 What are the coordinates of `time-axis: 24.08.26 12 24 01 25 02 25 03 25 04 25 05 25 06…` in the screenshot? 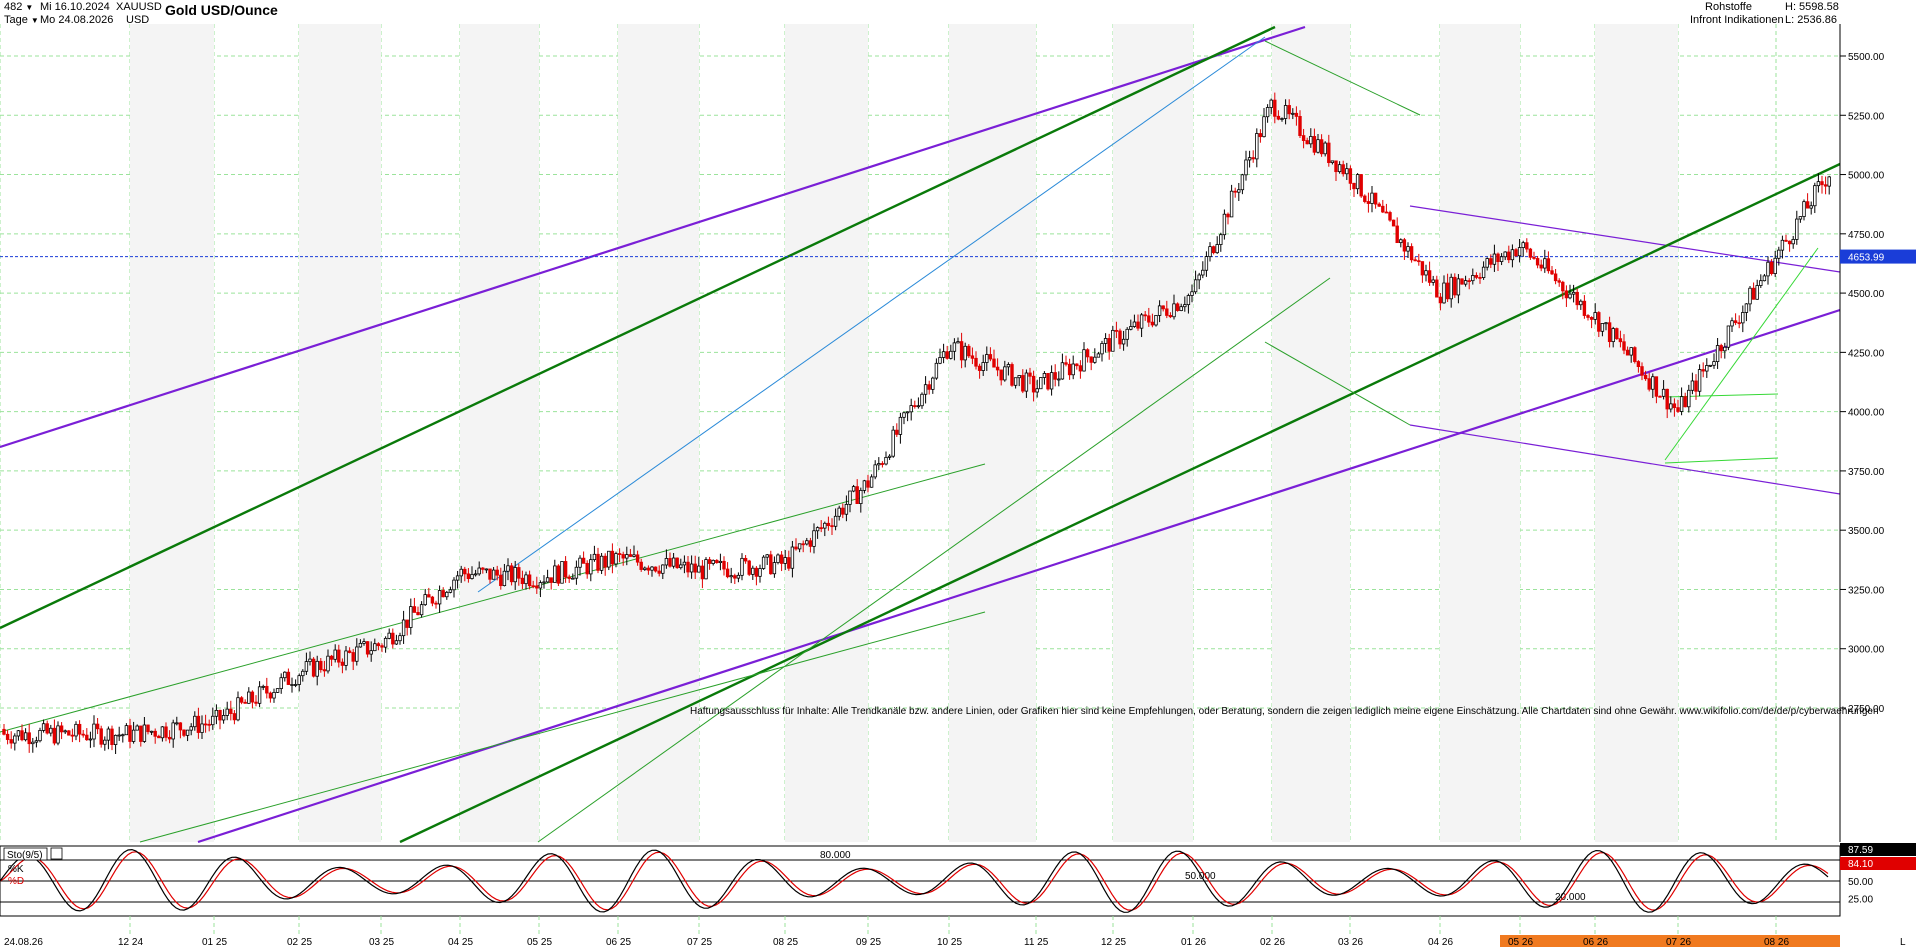 It's located at (953, 932).